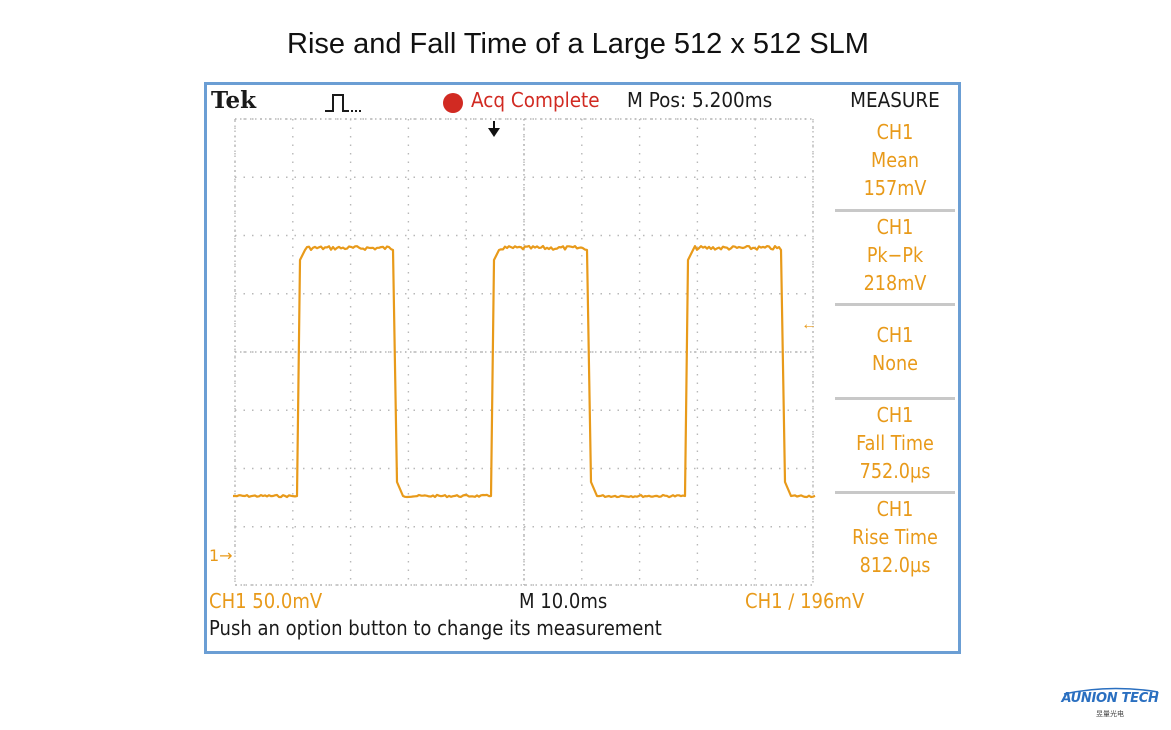 The height and width of the screenshot is (730, 1171). Describe the element at coordinates (1110, 698) in the screenshot. I see `logo-wordmark: AUNION TECH` at that location.